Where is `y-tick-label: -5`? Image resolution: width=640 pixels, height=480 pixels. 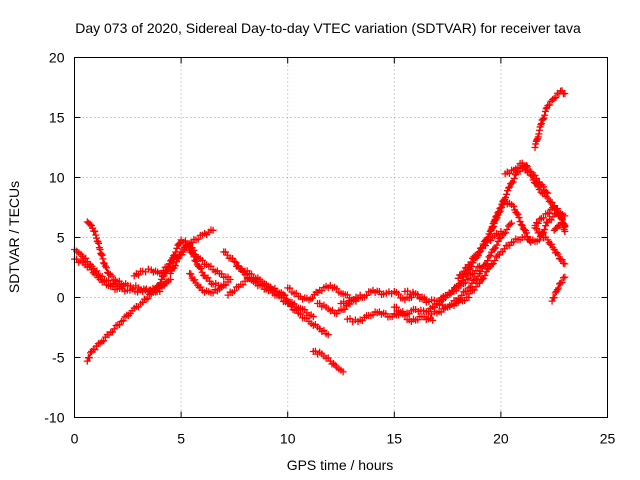
y-tick-label: -5 is located at coordinates (58, 358).